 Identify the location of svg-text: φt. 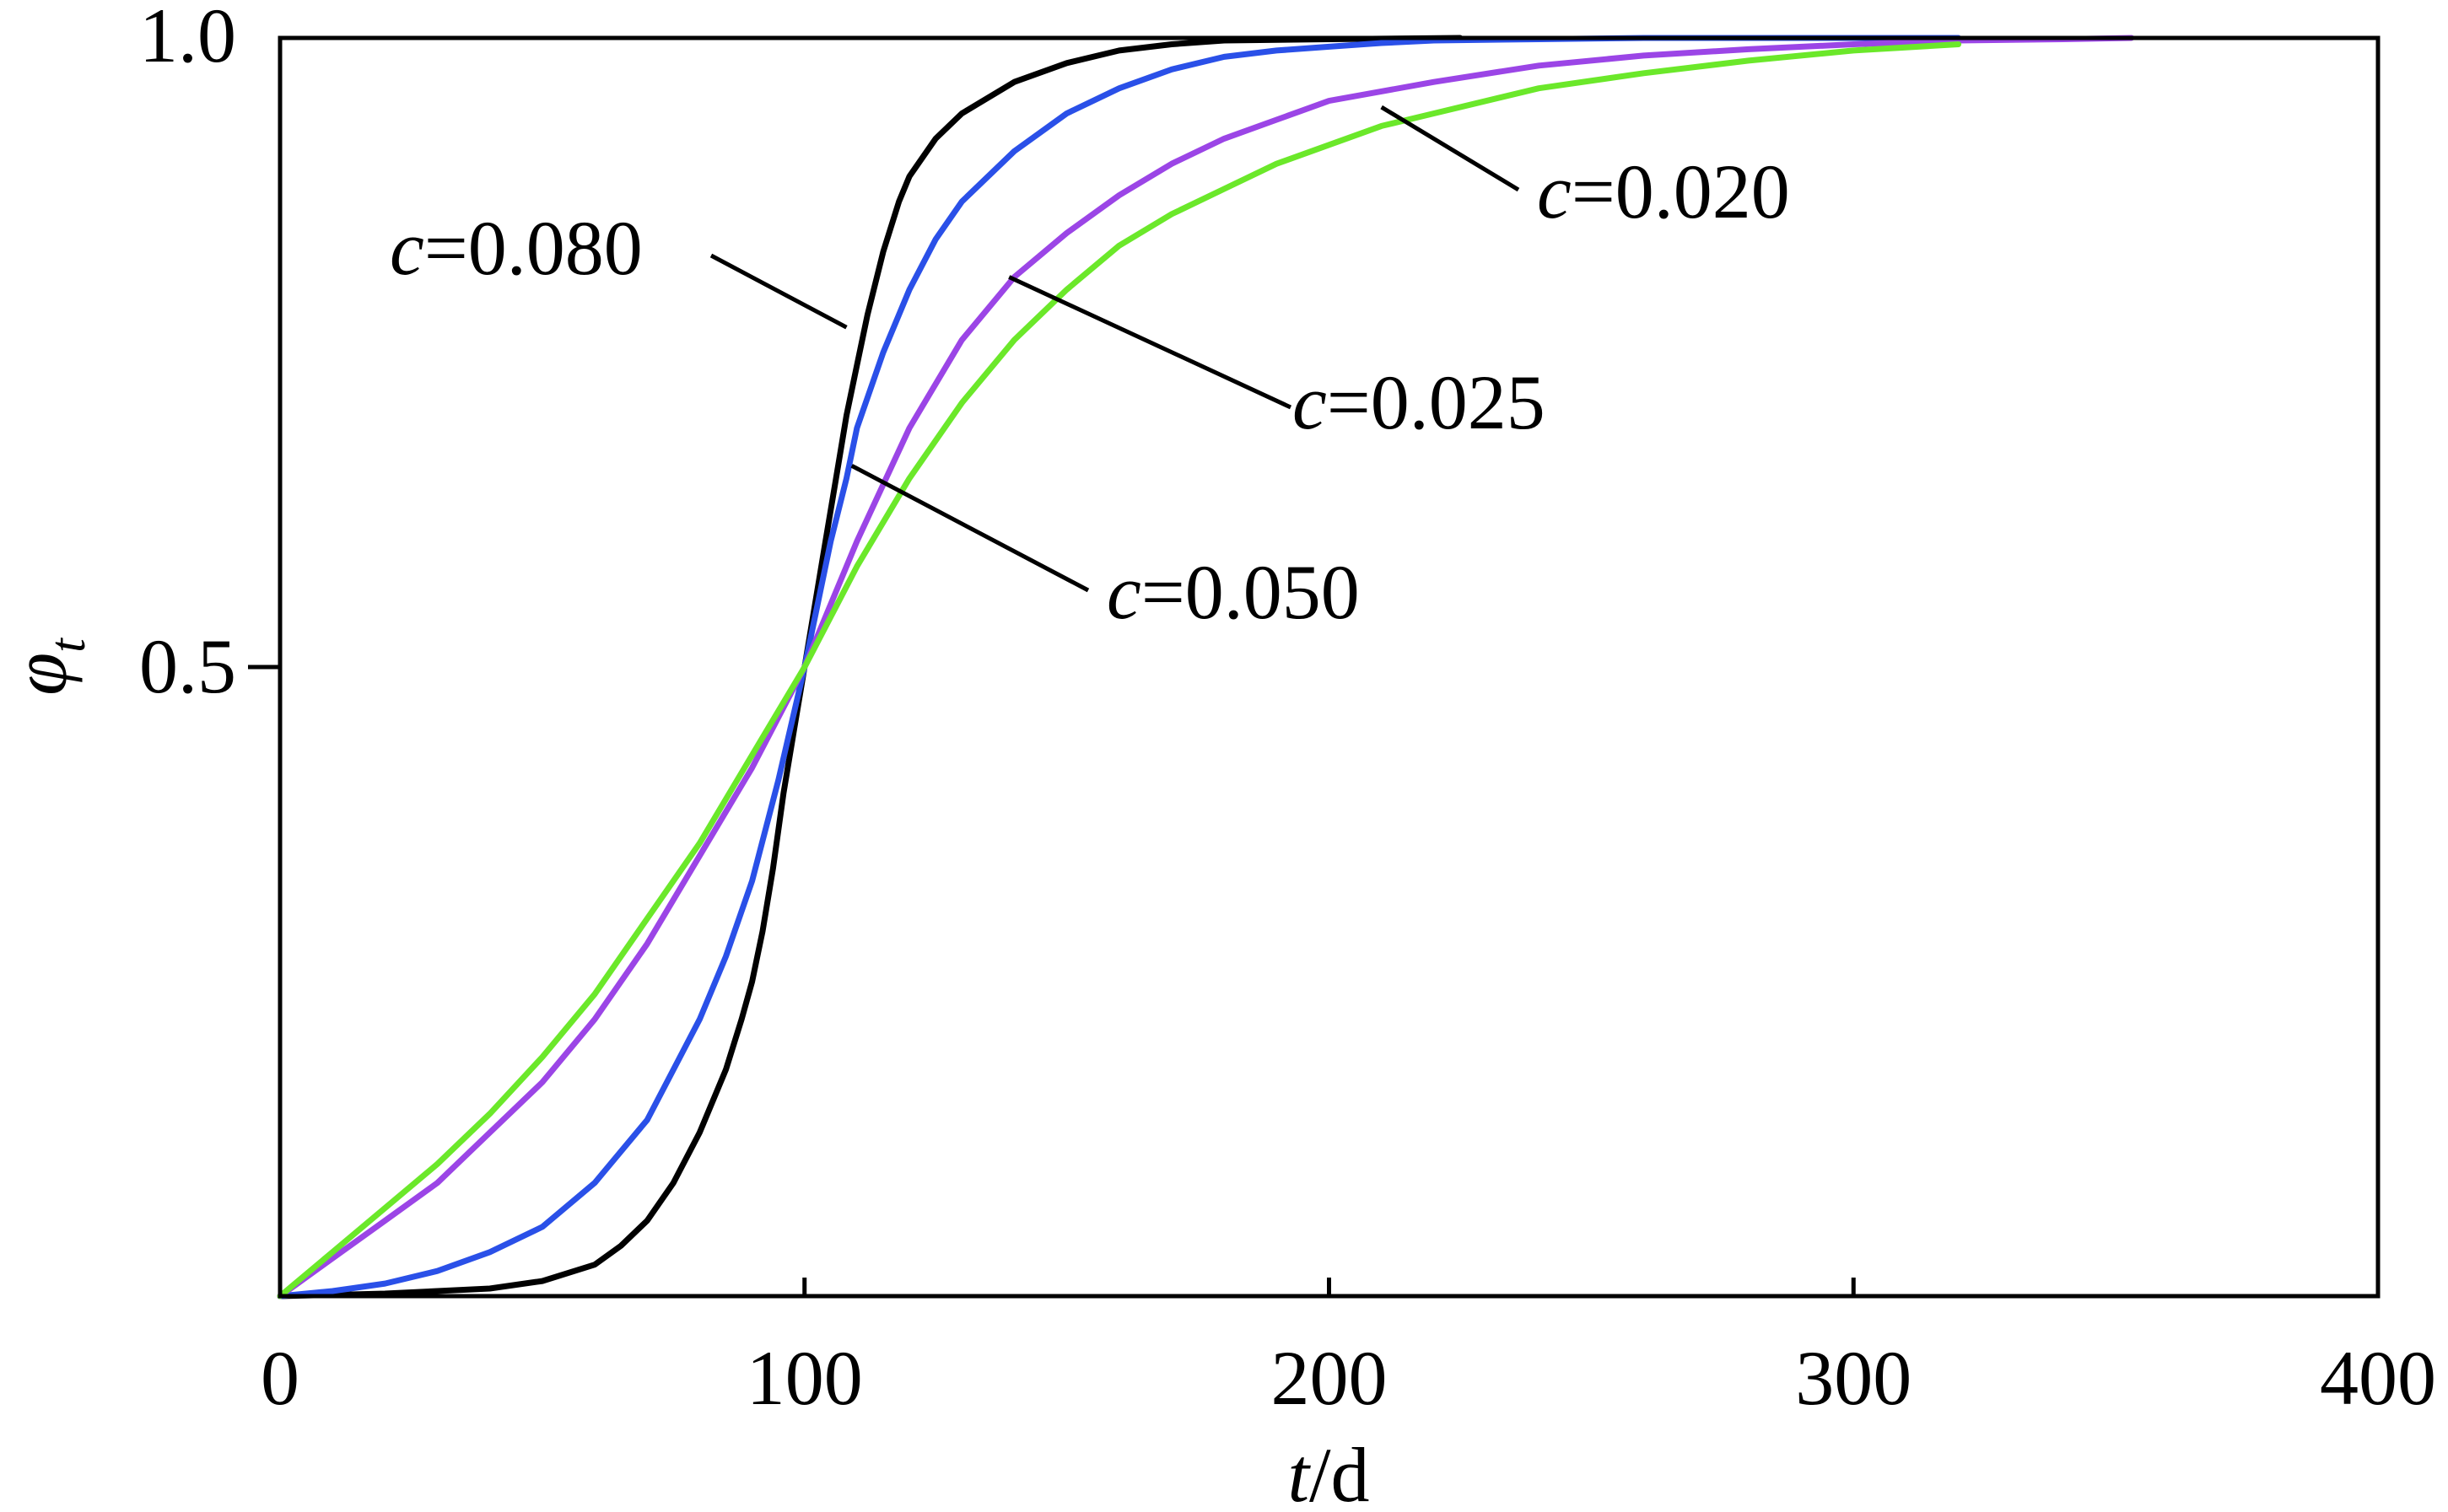
(47, 667).